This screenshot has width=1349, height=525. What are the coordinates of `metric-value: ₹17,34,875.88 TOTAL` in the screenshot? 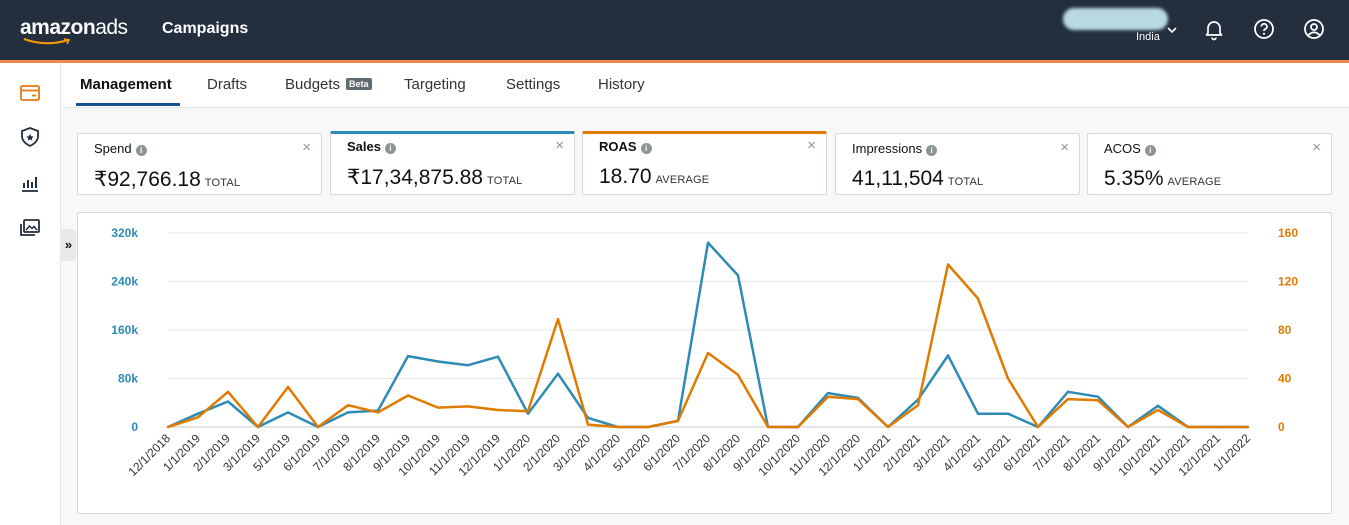 It's located at (434, 177).